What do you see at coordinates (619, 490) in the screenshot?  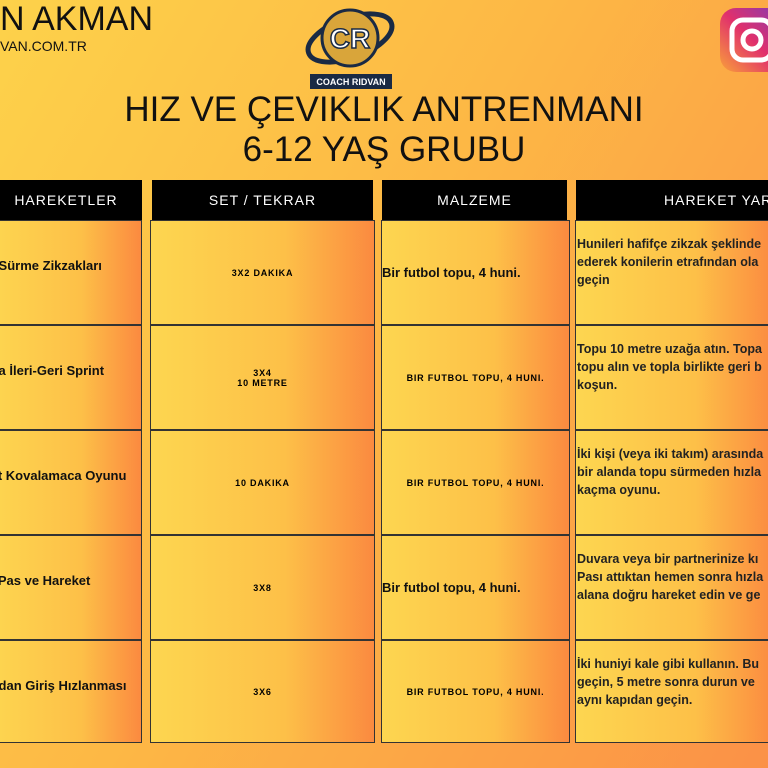 I see `description-line: kaçma oyunu.` at bounding box center [619, 490].